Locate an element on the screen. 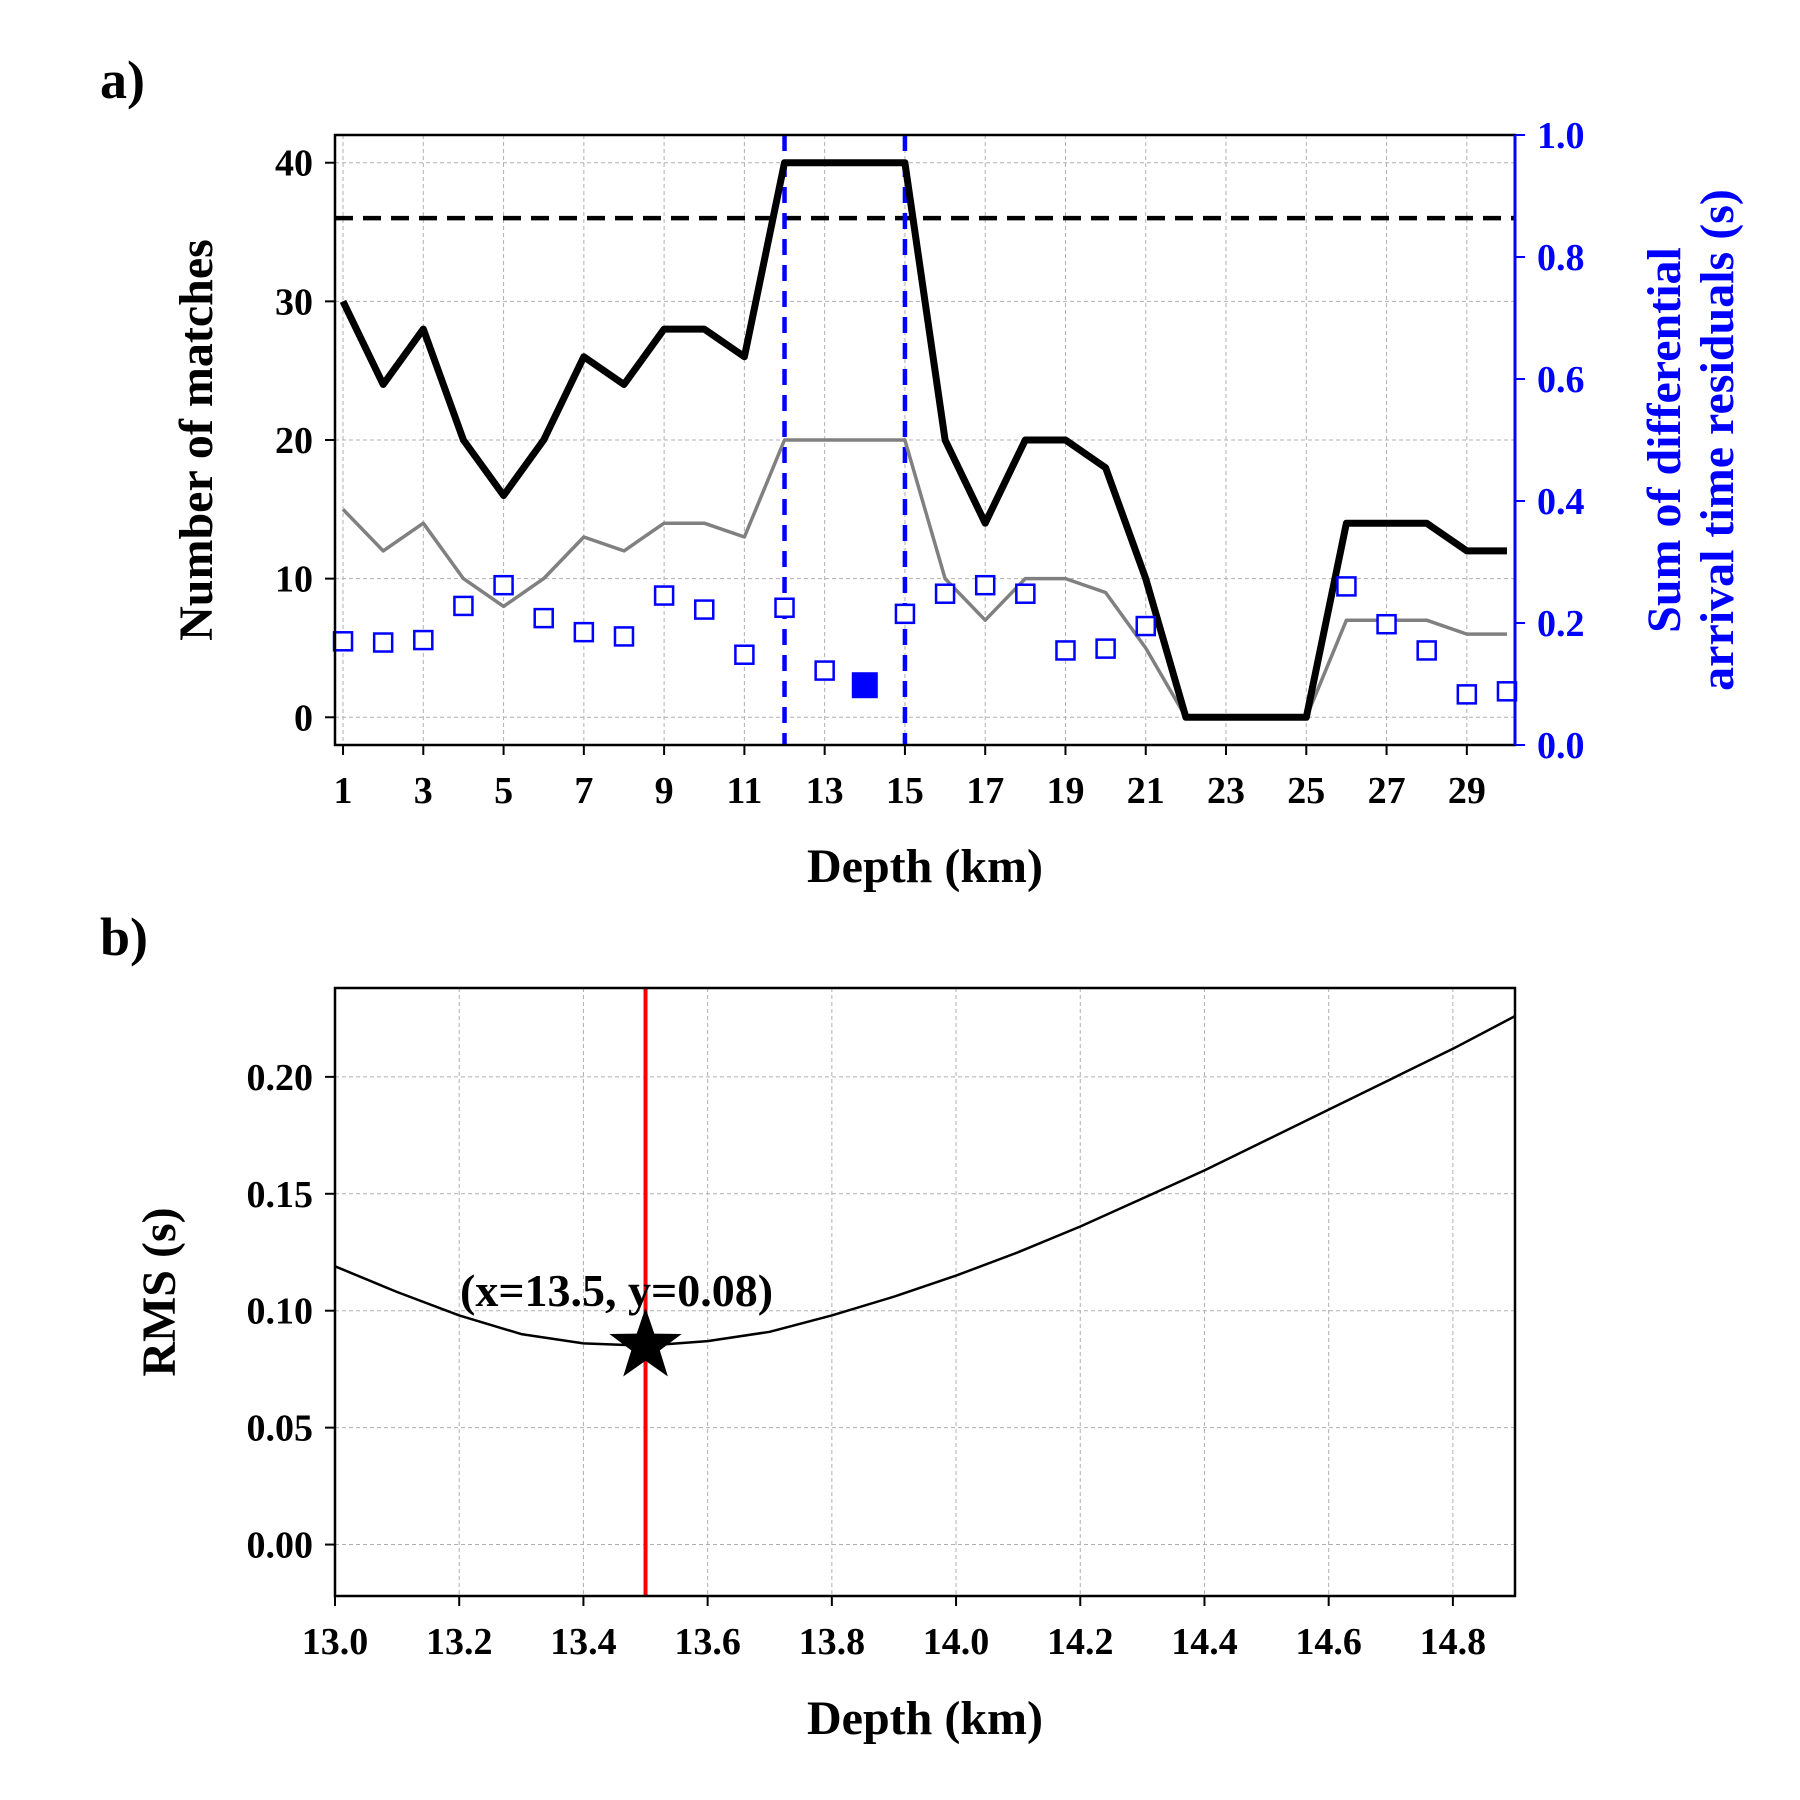 This screenshot has height=1800, width=1800. panel-b-x-tick-label: 13.8 is located at coordinates (832, 1642).